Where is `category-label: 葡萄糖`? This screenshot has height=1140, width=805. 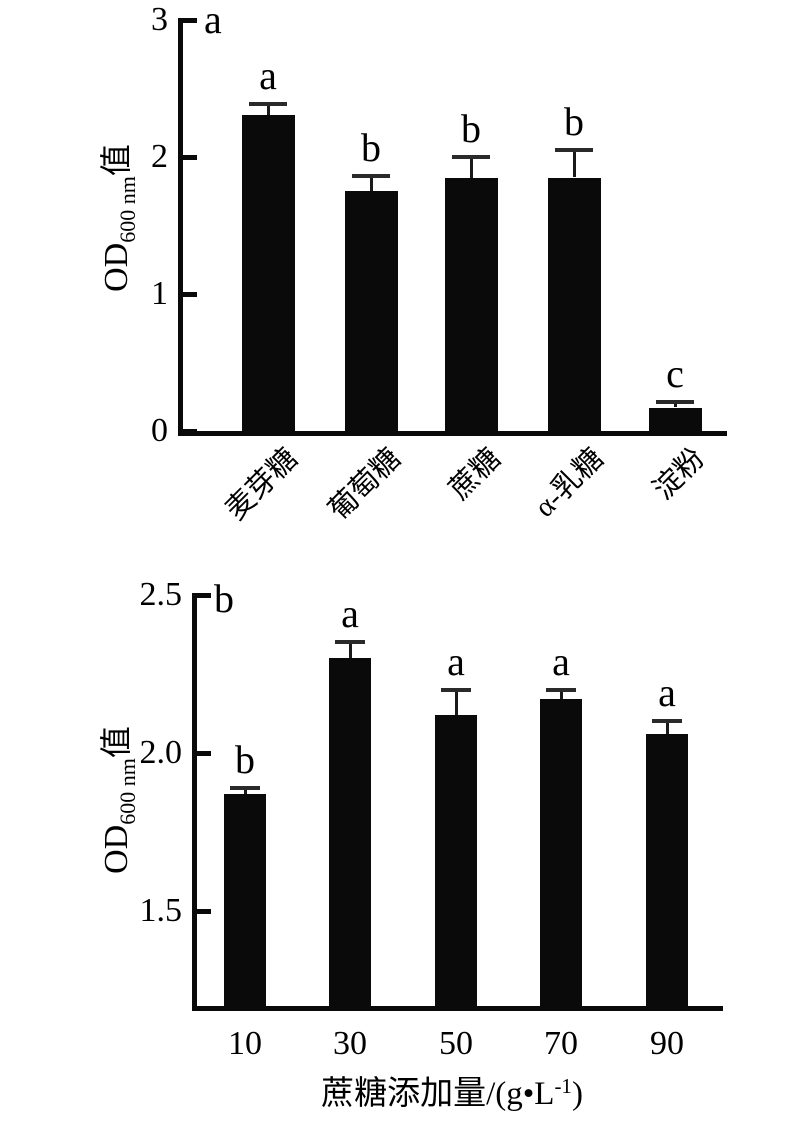 category-label: 葡萄糖 is located at coordinates (364, 484).